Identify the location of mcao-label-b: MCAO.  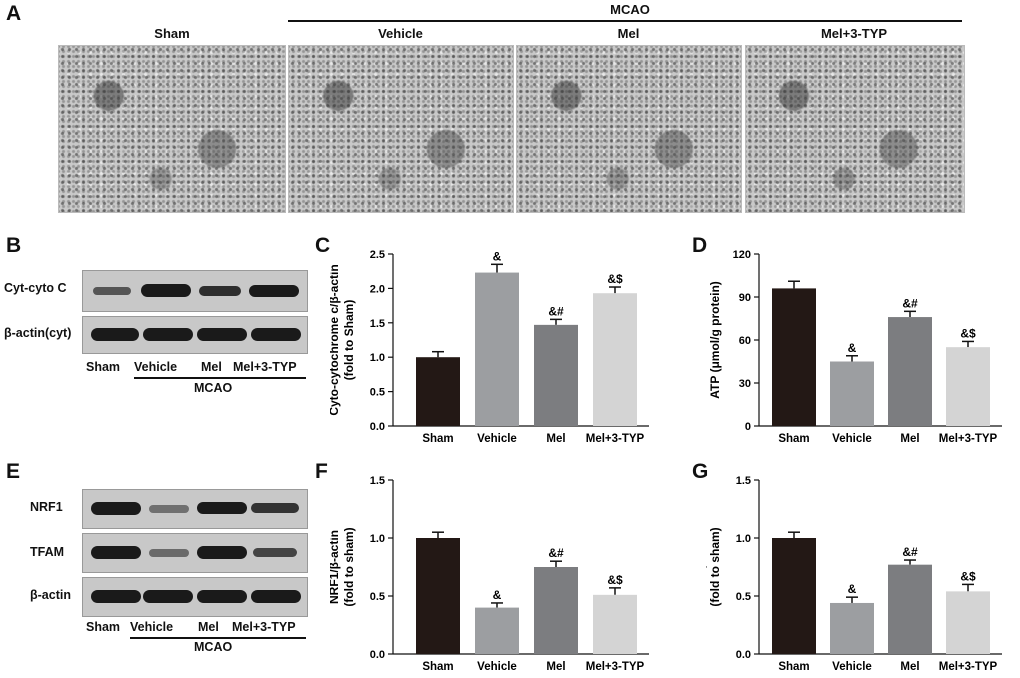
(213, 388).